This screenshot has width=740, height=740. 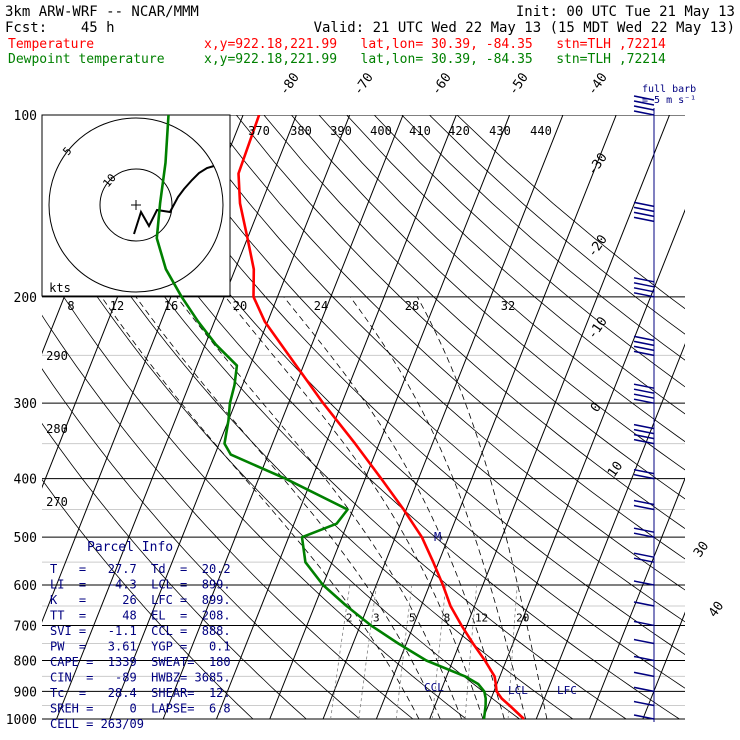 I want to click on pressure-label: 400, so click(x=25, y=480).